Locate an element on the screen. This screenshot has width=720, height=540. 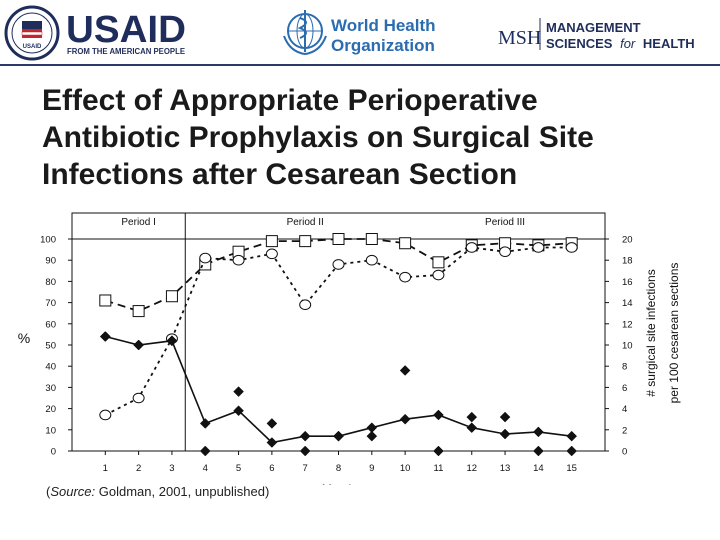
series-diamond-line is located at coordinates (338, 389).